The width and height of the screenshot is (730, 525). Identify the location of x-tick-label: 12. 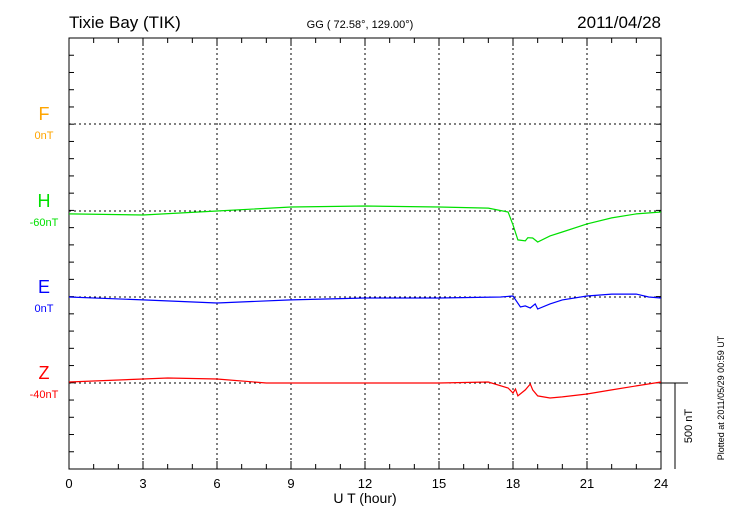
(365, 483).